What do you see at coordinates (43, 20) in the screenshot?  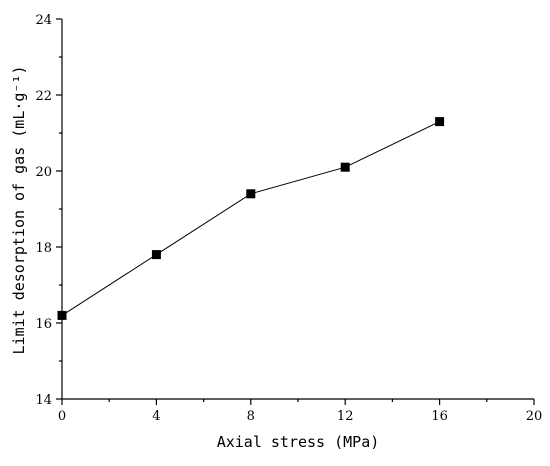 I see `y-tick-label: 24` at bounding box center [43, 20].